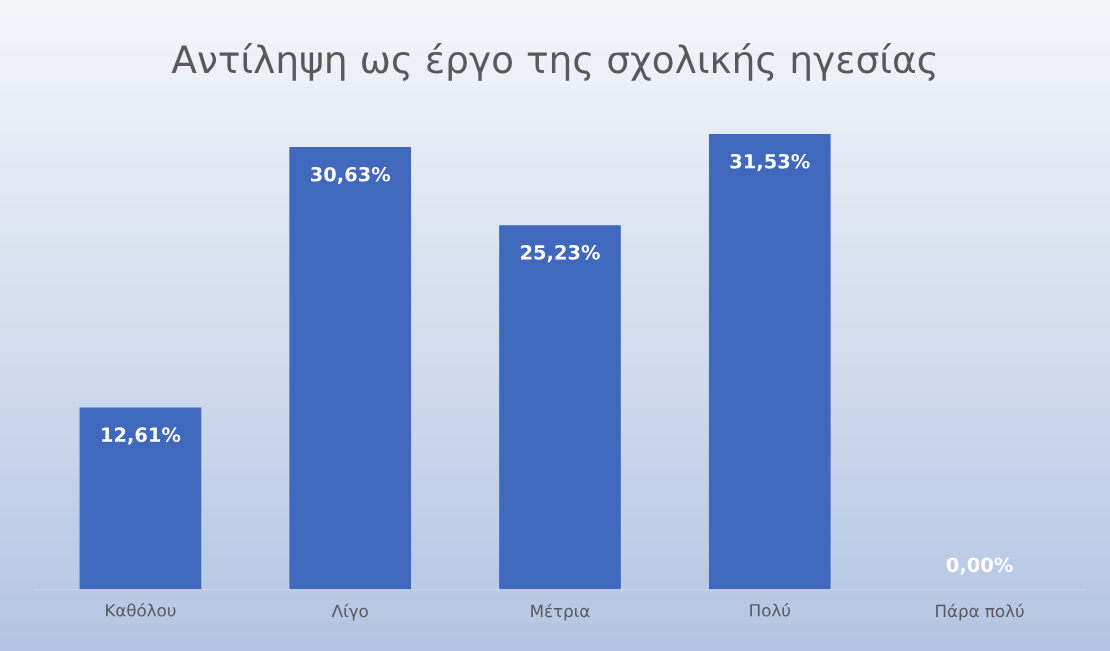 This screenshot has height=651, width=1110. Describe the element at coordinates (770, 162) in the screenshot. I see `data-label: 31,53%` at that location.